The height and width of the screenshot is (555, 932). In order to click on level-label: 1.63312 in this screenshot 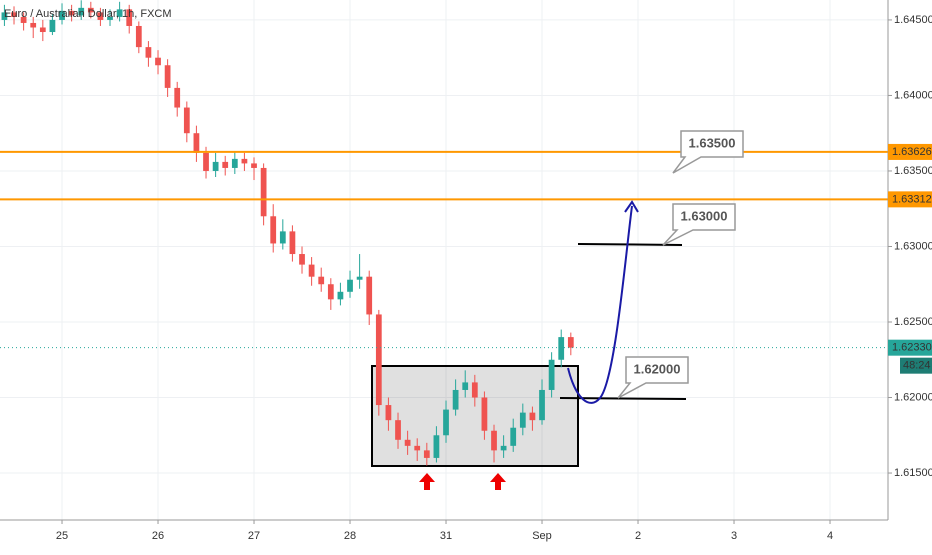, I will do `click(912, 199)`.